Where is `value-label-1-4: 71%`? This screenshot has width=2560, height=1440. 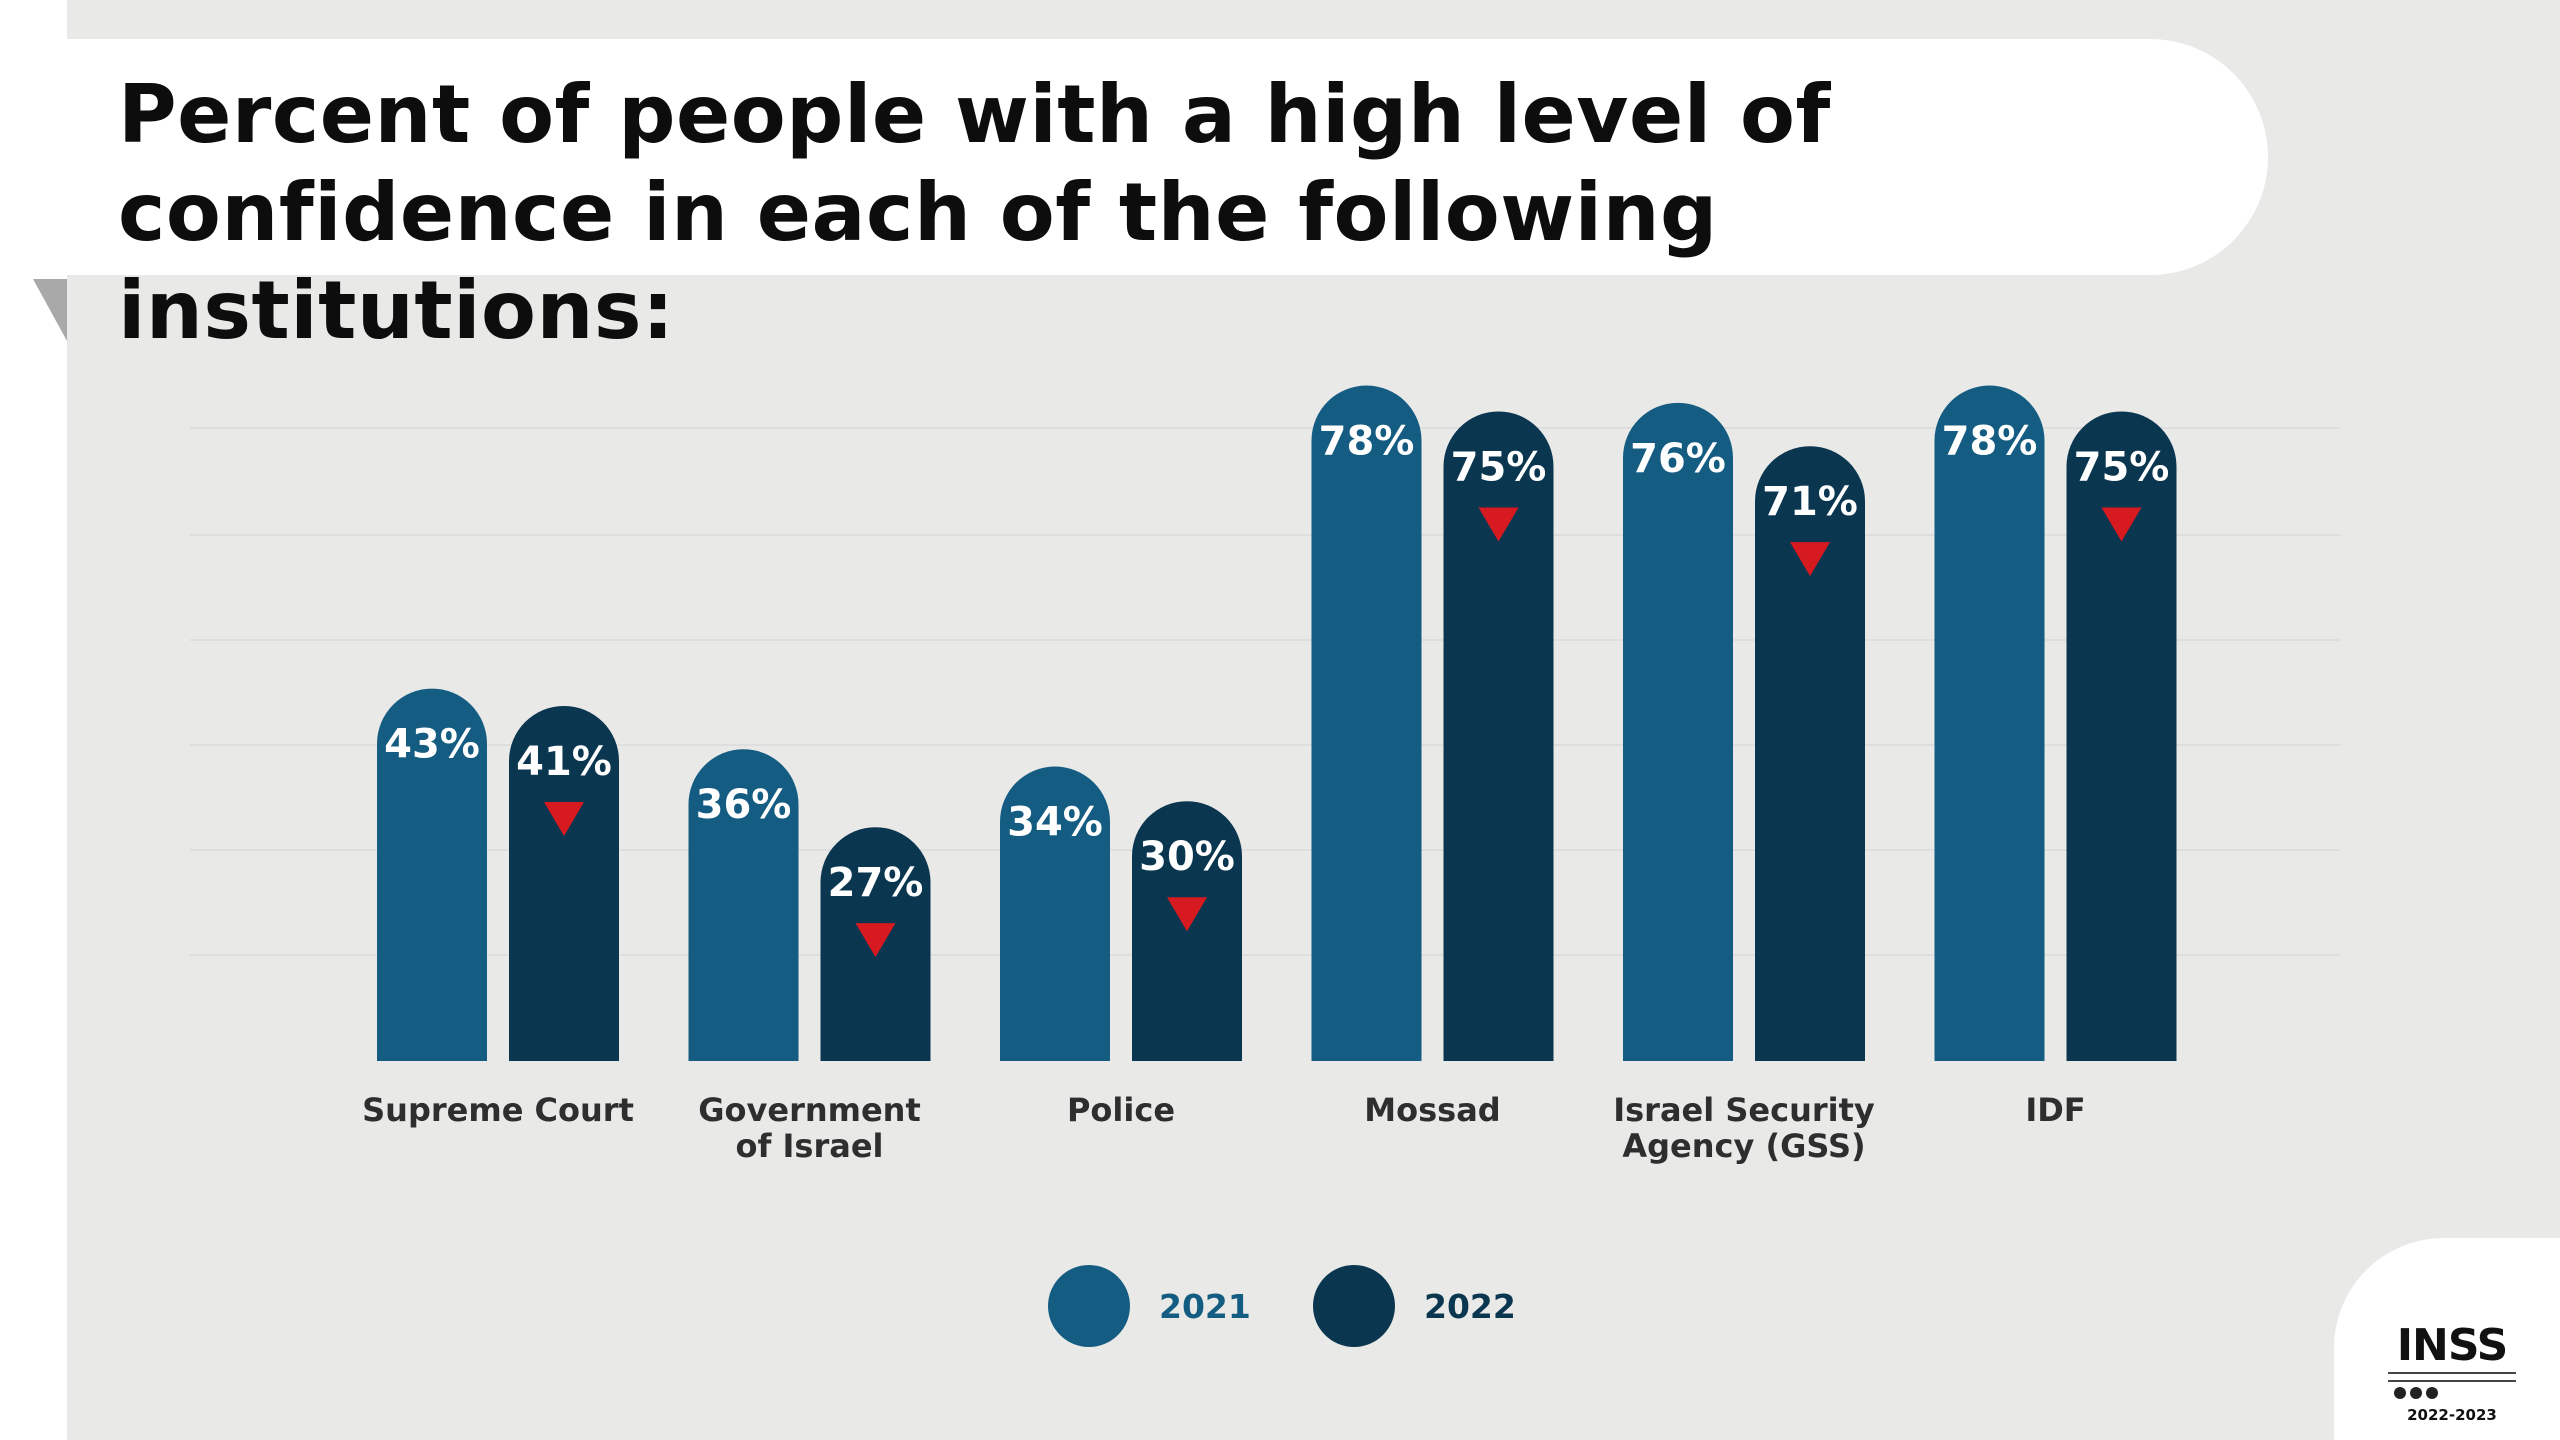
value-label-1-4: 71% is located at coordinates (1810, 502).